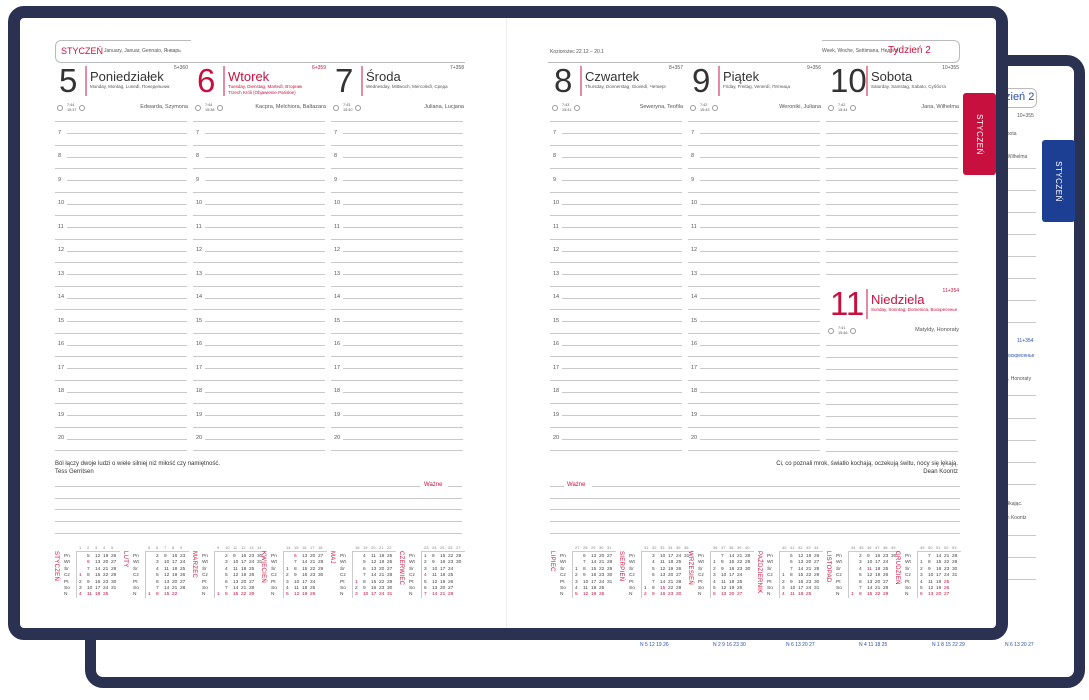  Describe the element at coordinates (337, 344) in the screenshot. I see `hour-label: 16` at that location.